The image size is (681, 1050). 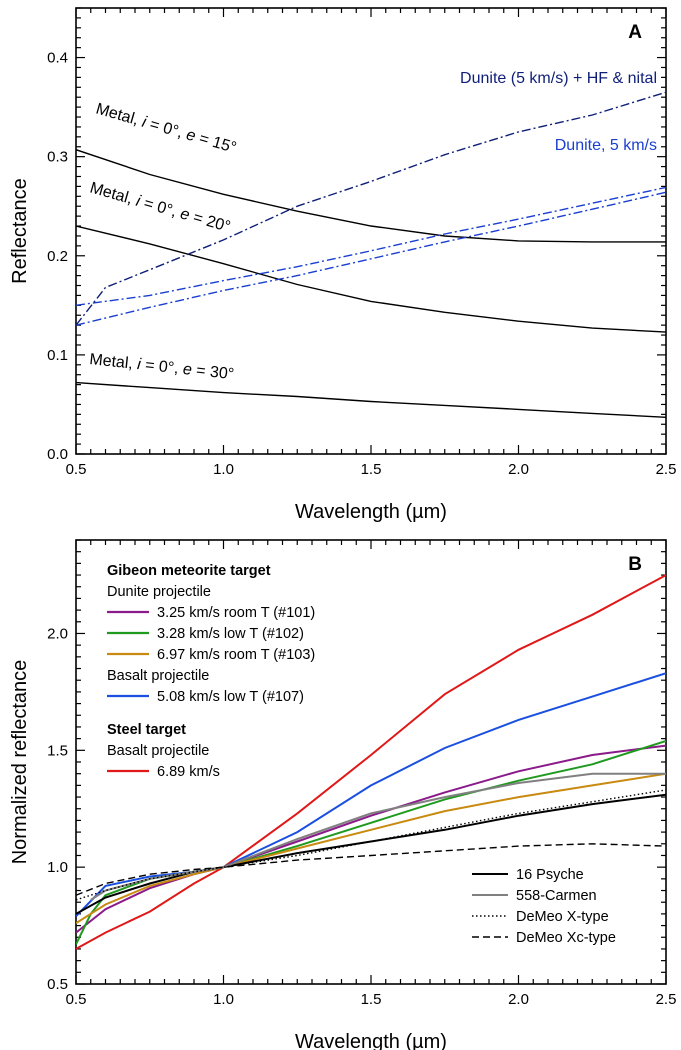 I want to click on legend-label: 16 Psyche, so click(x=550, y=875).